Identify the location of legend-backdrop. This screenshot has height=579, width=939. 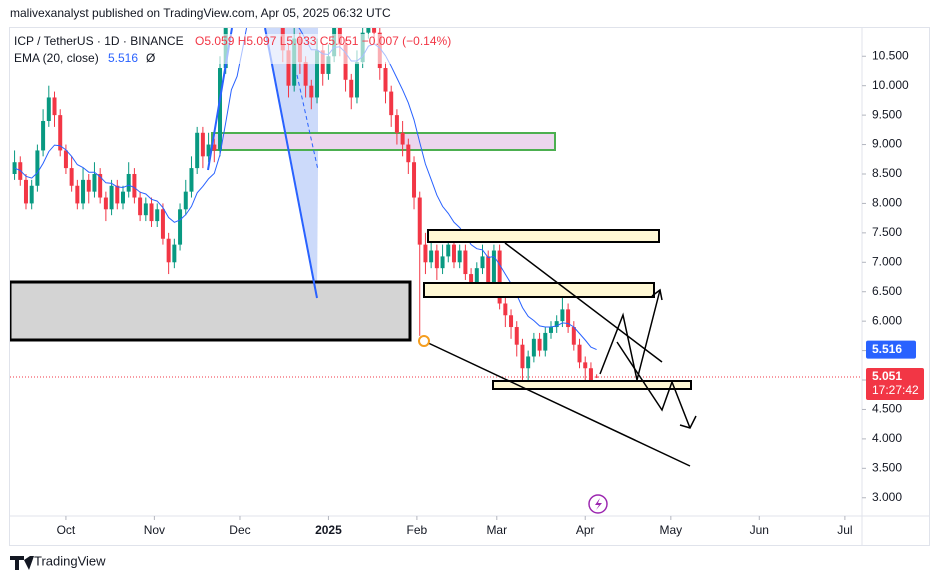
(237, 49).